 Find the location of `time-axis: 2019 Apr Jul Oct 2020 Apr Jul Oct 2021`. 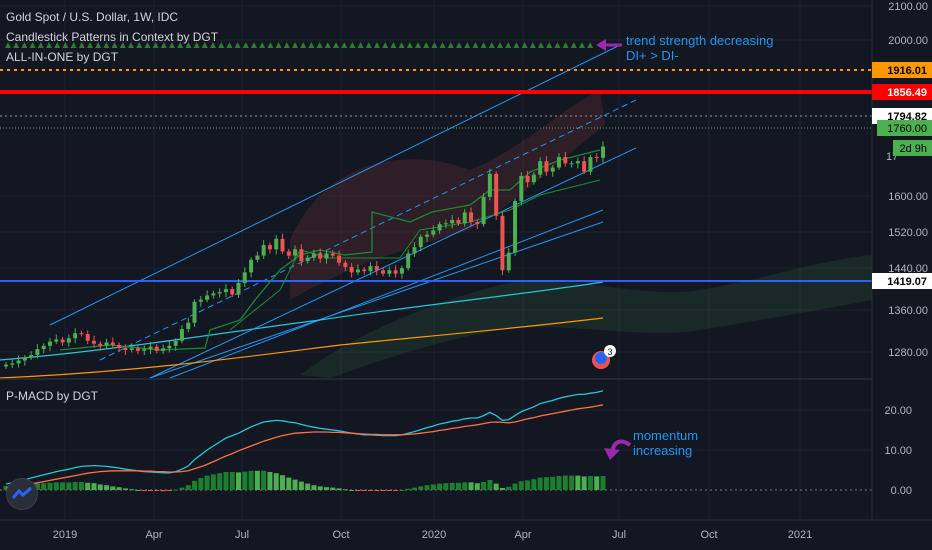

time-axis: 2019 Apr Jul Oct 2020 Apr Jul Oct 2021 is located at coordinates (432, 535).